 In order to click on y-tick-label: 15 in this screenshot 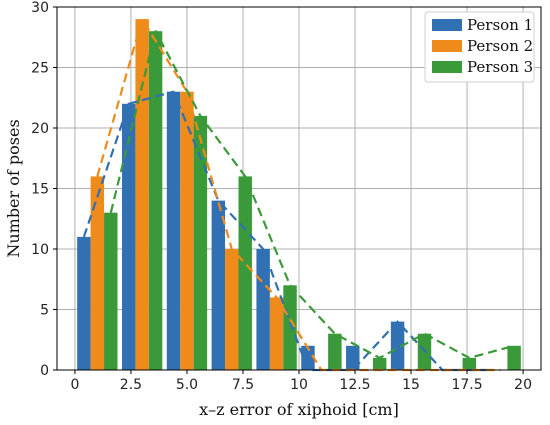, I will do `click(40, 190)`.